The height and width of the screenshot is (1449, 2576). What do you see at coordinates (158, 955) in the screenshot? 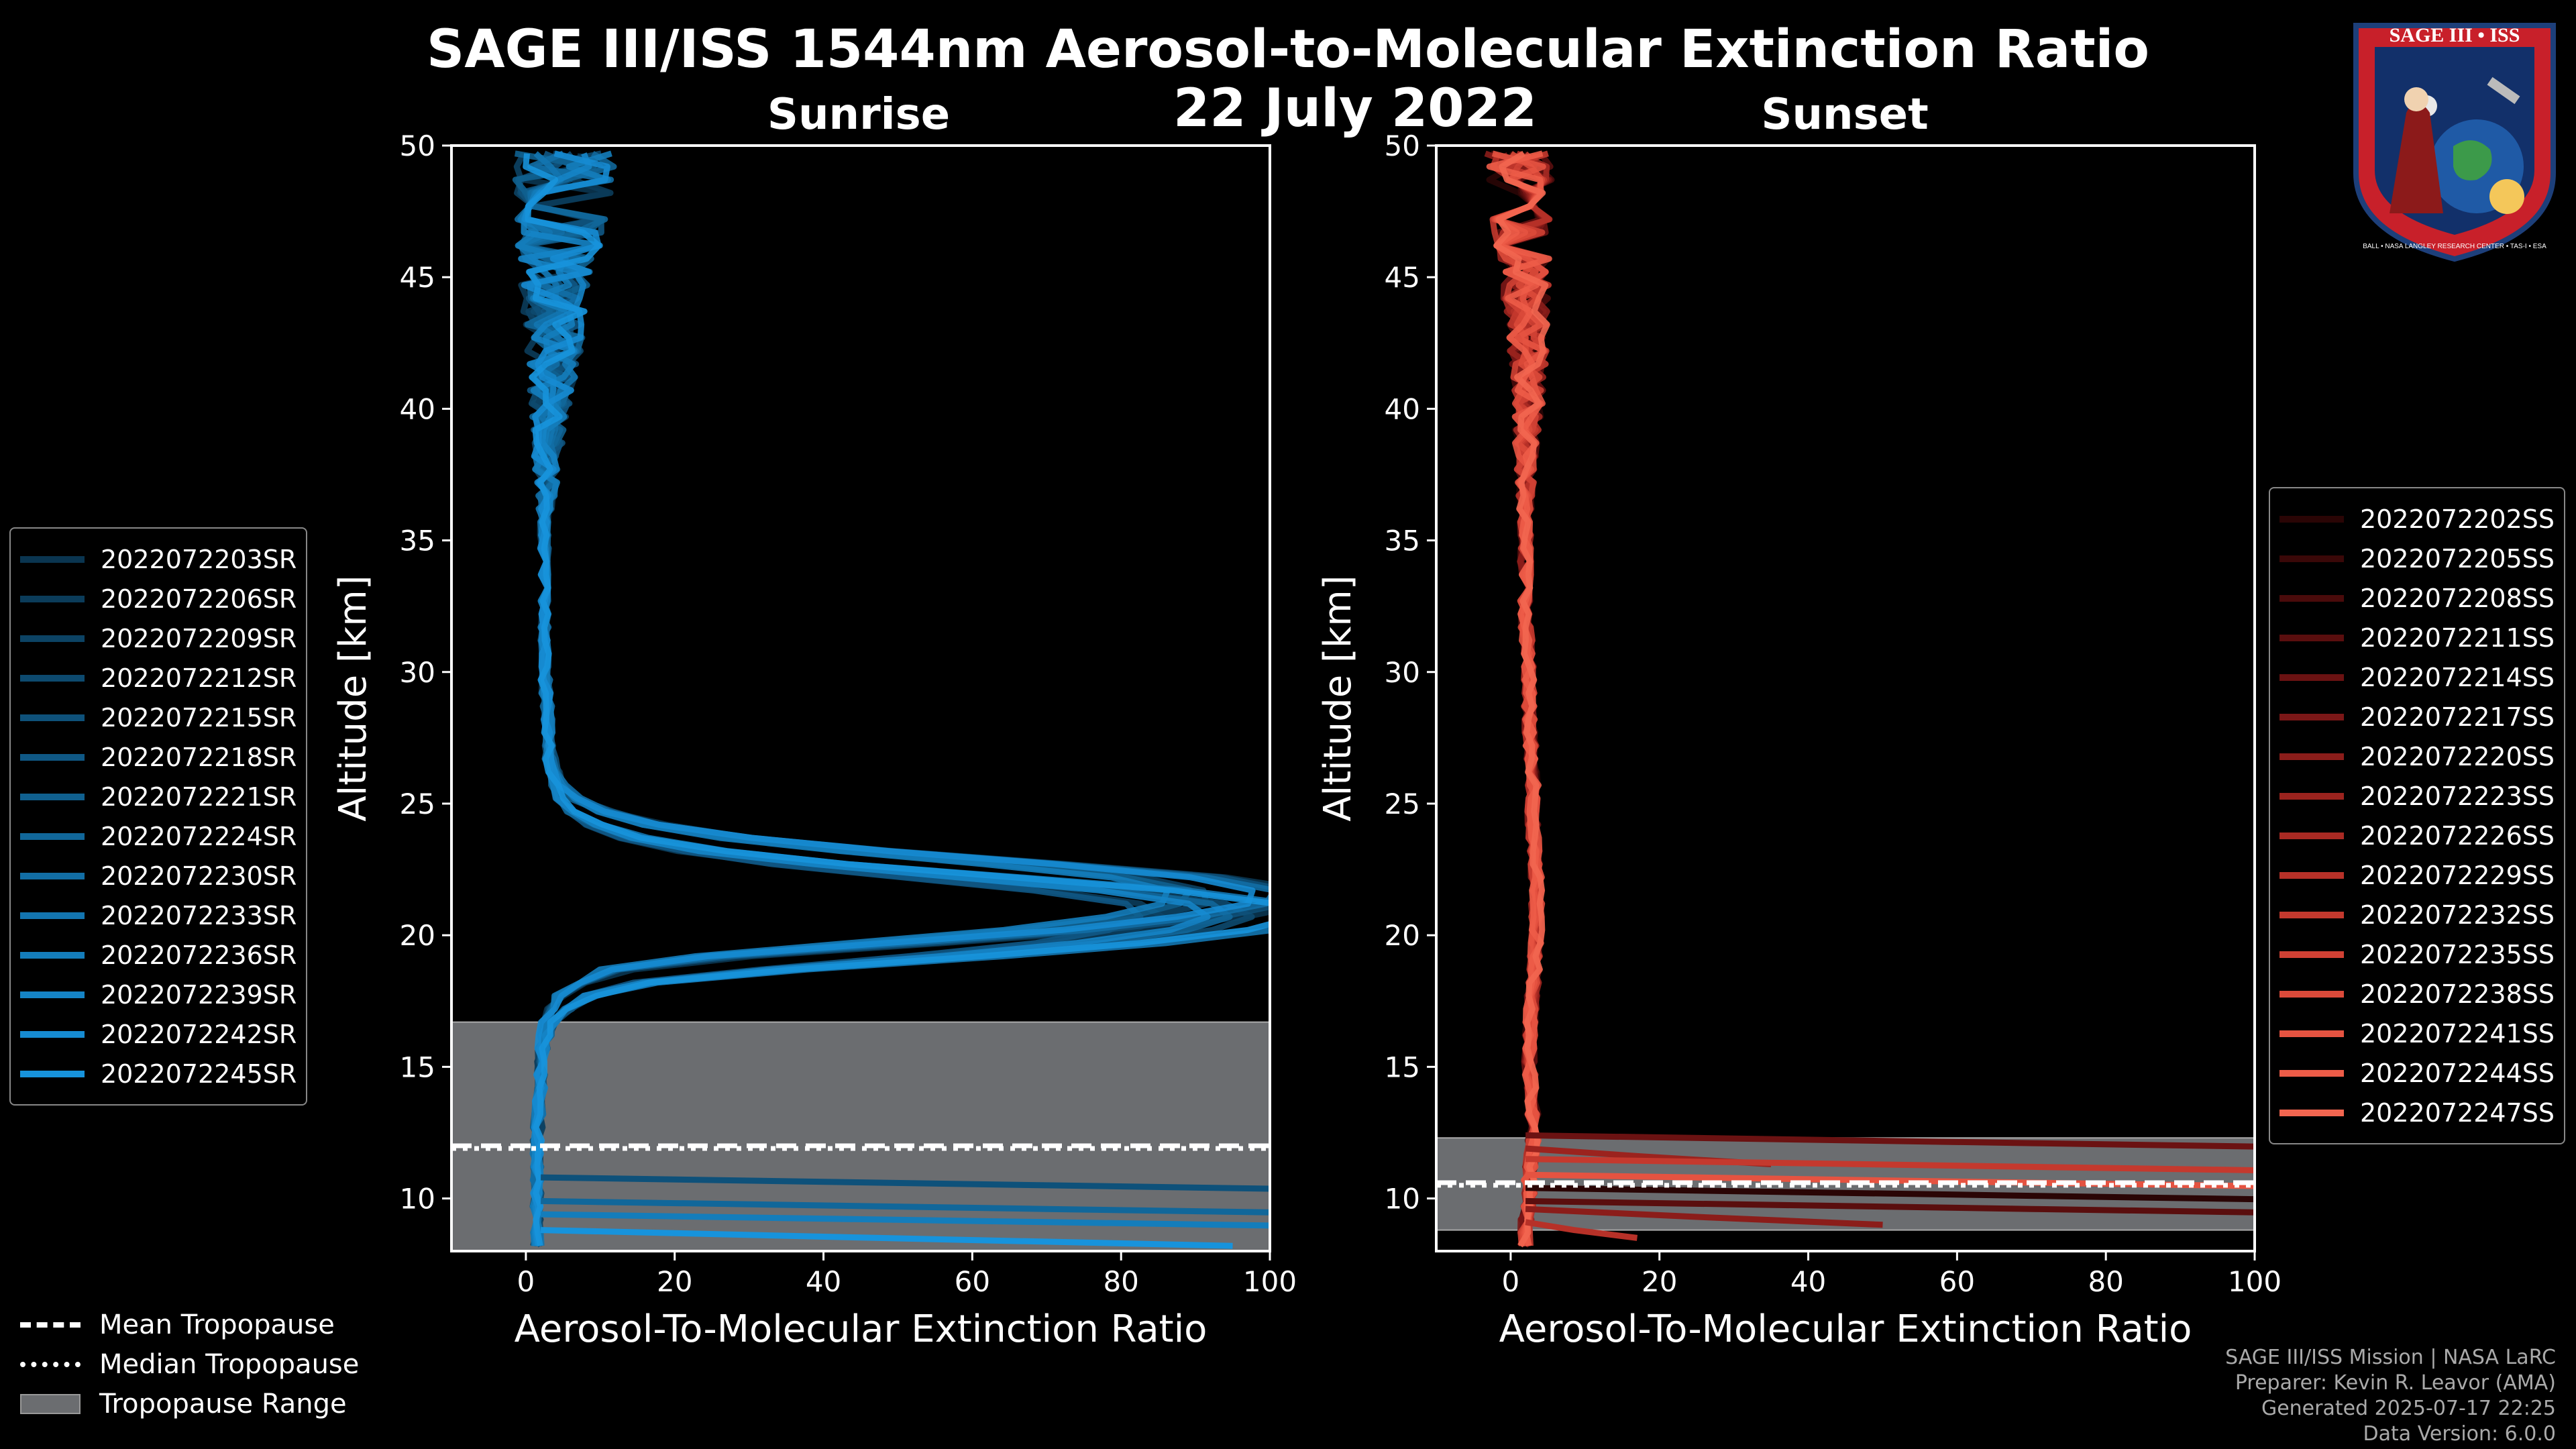
I see `legend-entry: 2022072236SR` at bounding box center [158, 955].